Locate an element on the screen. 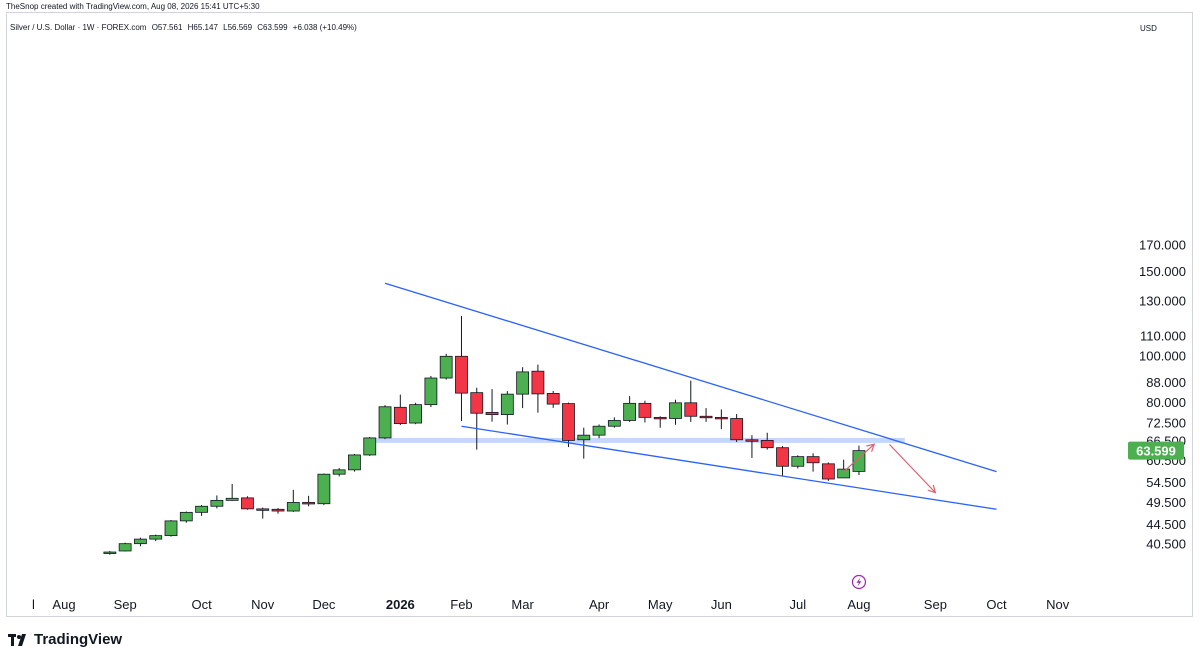 The image size is (1200, 659). x-tick-label: Mar is located at coordinates (522, 604).